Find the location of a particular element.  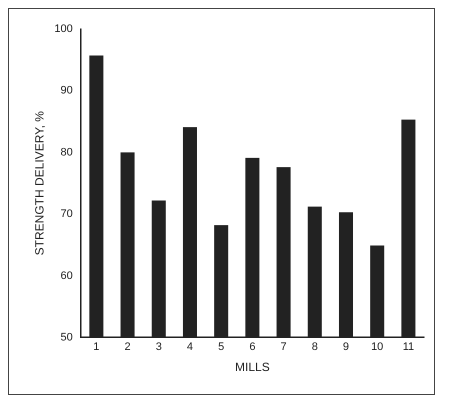

x-tick-label: 4 is located at coordinates (190, 347).